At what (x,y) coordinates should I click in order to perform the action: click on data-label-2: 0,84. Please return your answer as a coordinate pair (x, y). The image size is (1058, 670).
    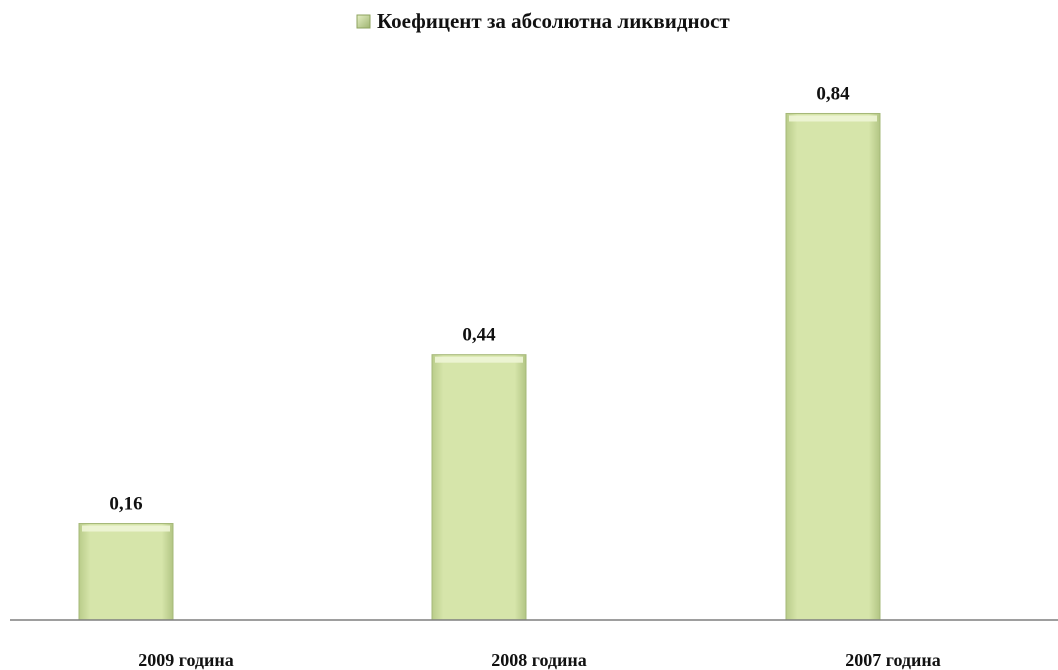
    Looking at the image, I should click on (833, 93).